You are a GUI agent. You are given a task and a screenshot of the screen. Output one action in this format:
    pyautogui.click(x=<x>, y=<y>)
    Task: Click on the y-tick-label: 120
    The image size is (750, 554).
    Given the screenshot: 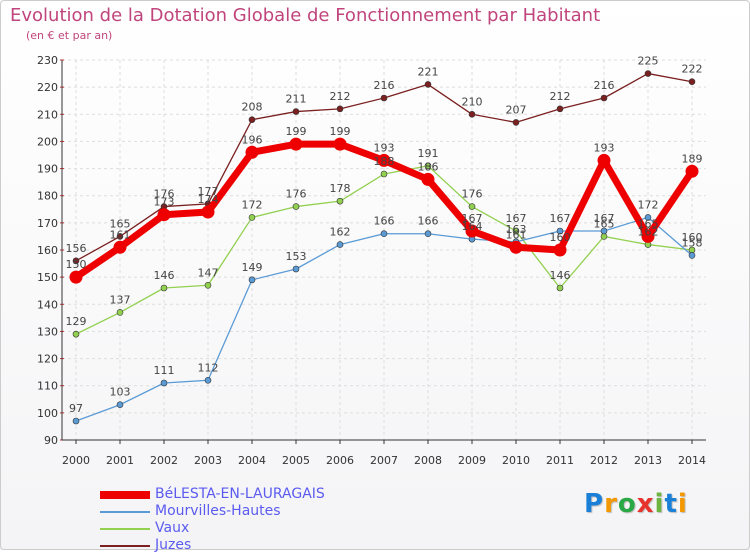 What is the action you would take?
    pyautogui.click(x=47, y=359)
    